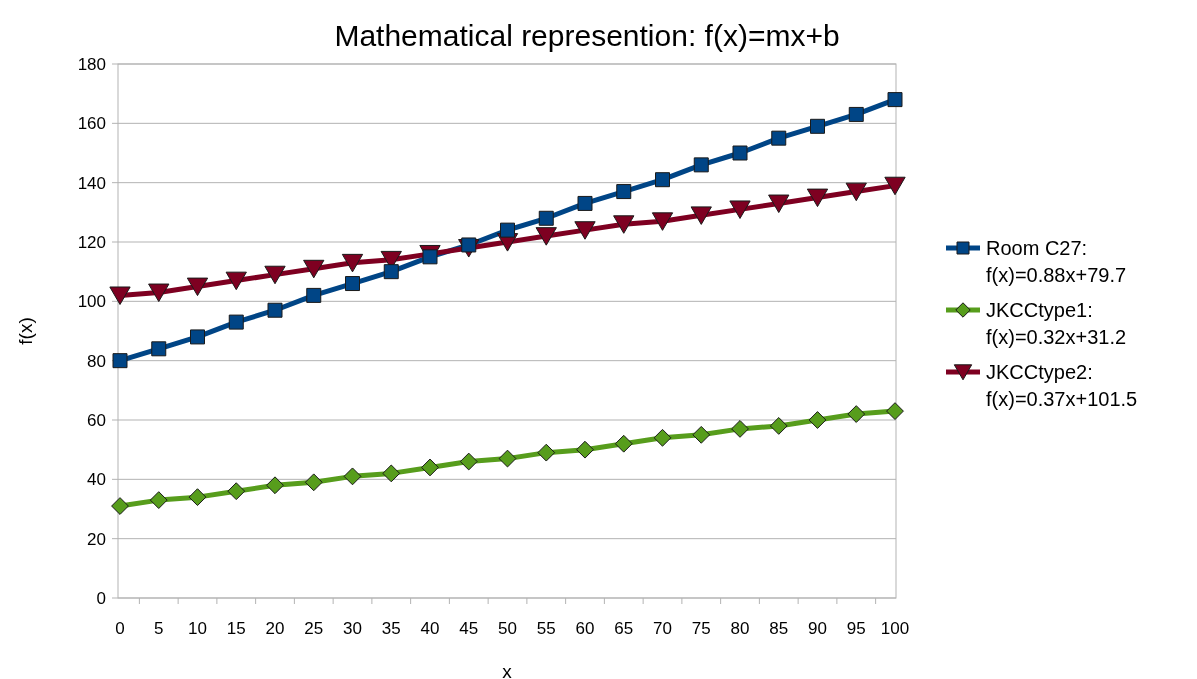 This screenshot has height=679, width=1197. Describe the element at coordinates (1056, 261) in the screenshot. I see `legend-label: Room C27: f(x)=0.88x+79.7` at that location.